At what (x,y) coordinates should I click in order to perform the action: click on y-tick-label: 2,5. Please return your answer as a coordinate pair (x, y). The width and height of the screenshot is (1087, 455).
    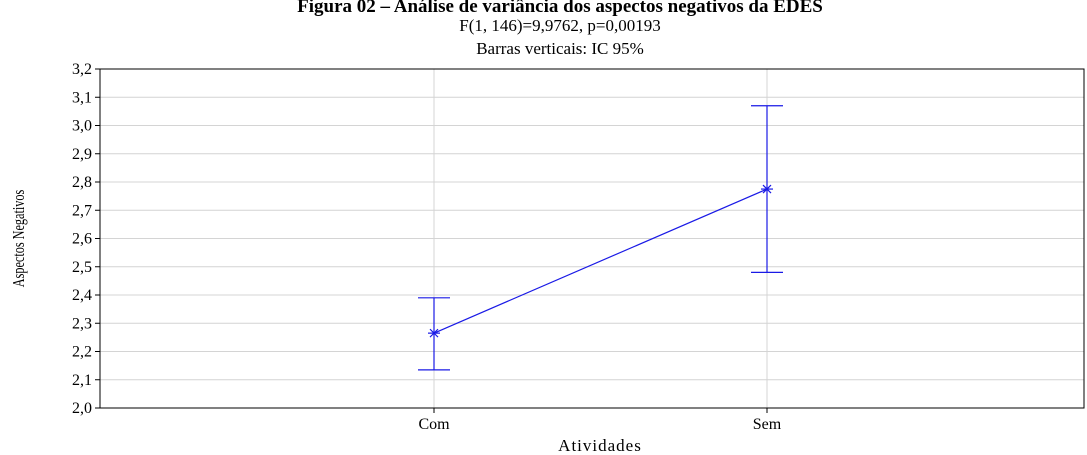
    Looking at the image, I should click on (82, 267).